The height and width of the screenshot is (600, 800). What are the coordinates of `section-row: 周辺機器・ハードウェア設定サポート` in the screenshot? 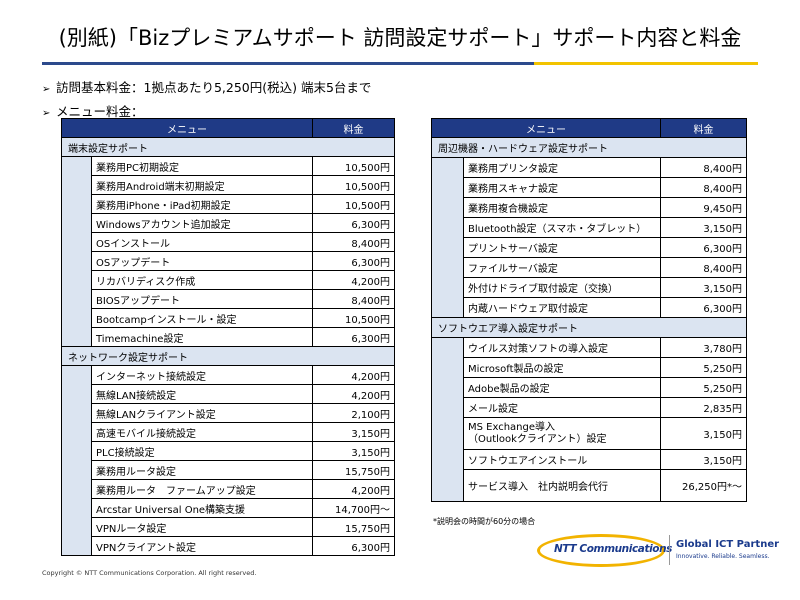 It's located at (589, 147).